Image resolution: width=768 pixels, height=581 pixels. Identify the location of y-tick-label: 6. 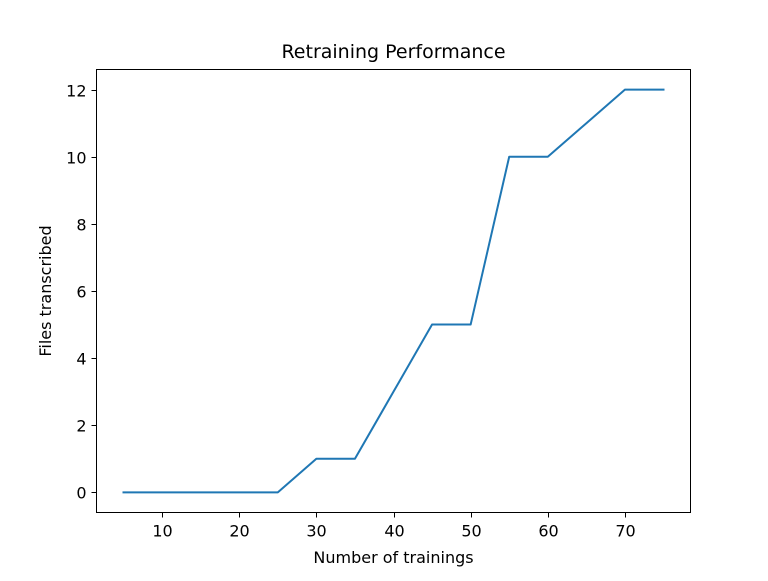
(81, 292).